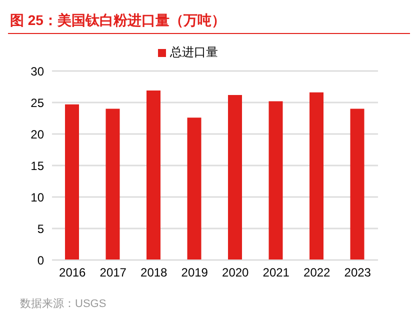  I want to click on y-tick-label: 25, so click(37, 103).